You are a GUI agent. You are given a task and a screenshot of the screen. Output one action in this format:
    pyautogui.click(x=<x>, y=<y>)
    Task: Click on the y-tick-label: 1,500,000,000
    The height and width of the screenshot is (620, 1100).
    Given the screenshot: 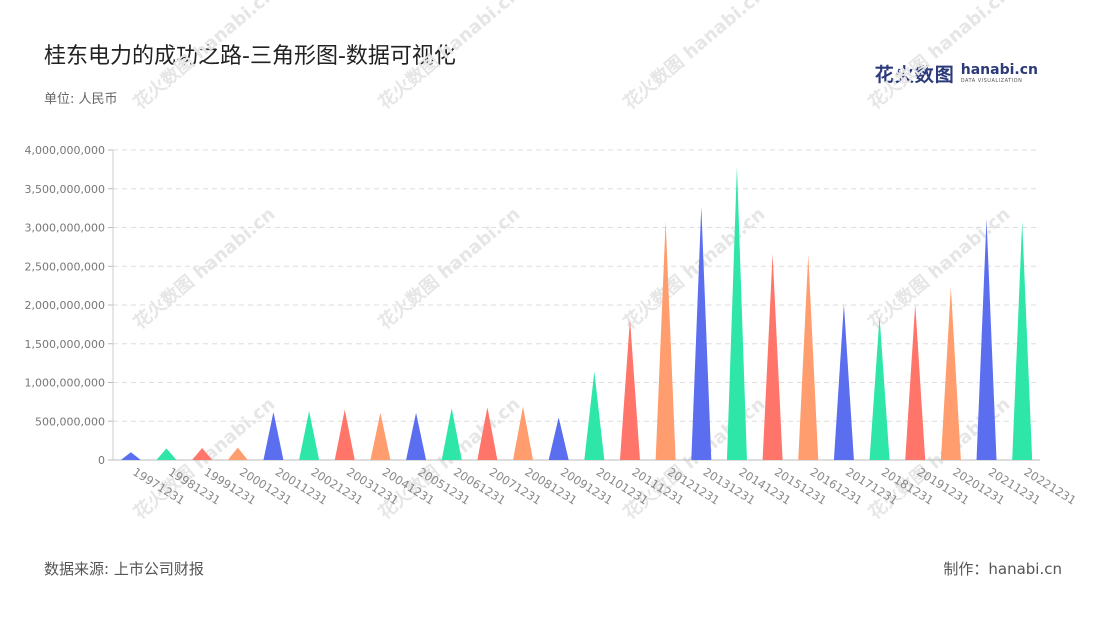 What is the action you would take?
    pyautogui.click(x=65, y=344)
    